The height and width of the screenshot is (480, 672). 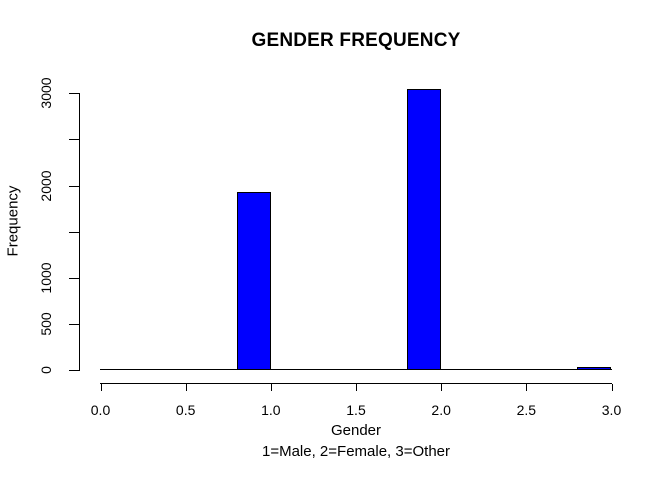 I want to click on histogram-bar-female, so click(x=424, y=229).